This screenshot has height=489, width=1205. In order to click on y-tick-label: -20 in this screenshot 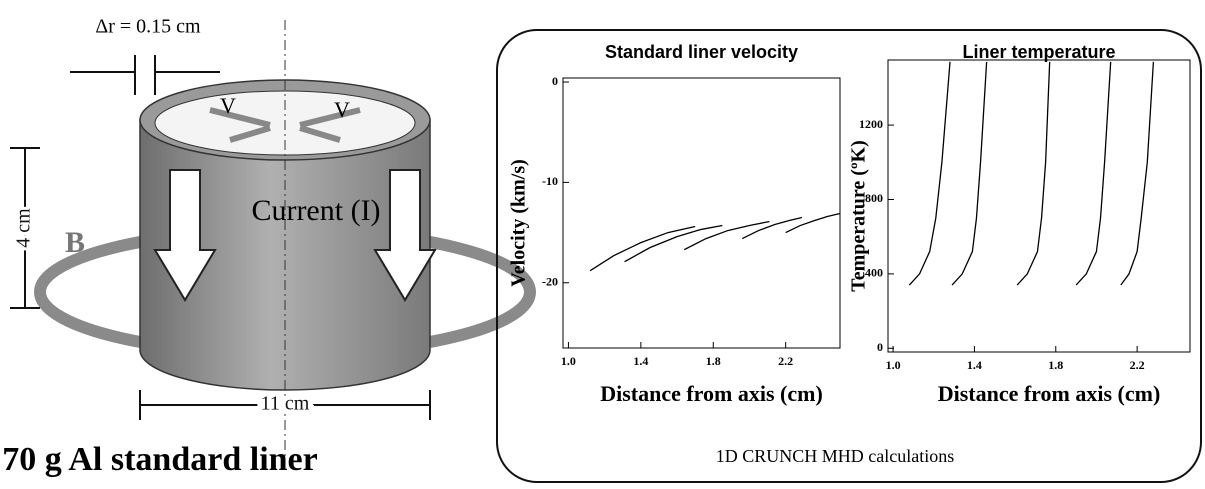, I will do `click(550, 282)`.